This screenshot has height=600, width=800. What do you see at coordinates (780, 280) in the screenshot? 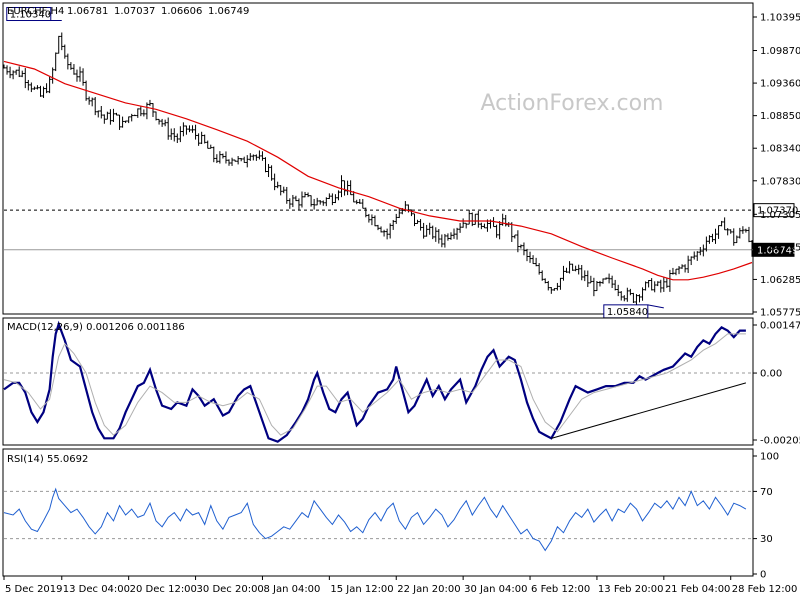
I see `price-tick-label: 1.06285` at bounding box center [780, 280].